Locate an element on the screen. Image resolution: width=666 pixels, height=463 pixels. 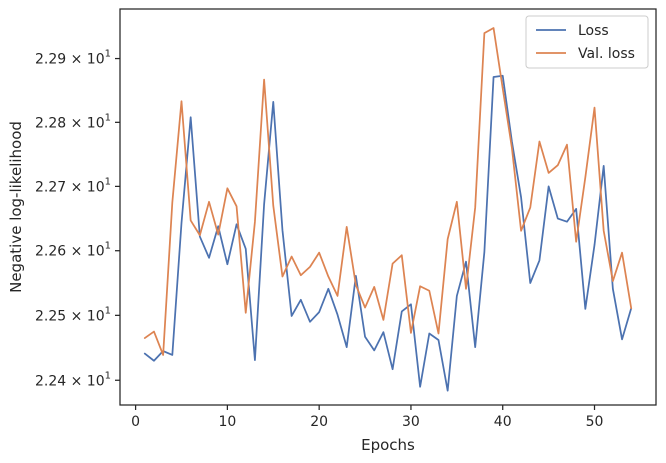
y-tick-label: 2.24 × 10¹ is located at coordinates (73, 379).